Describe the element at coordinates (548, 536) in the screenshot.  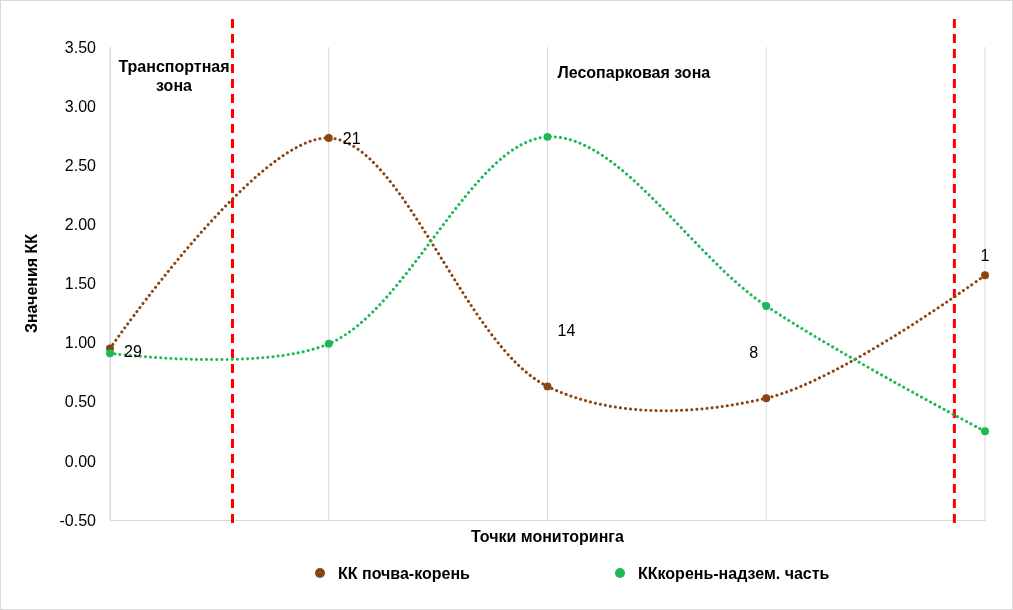
I see `x-axis-title: Точки мониторинга` at that location.